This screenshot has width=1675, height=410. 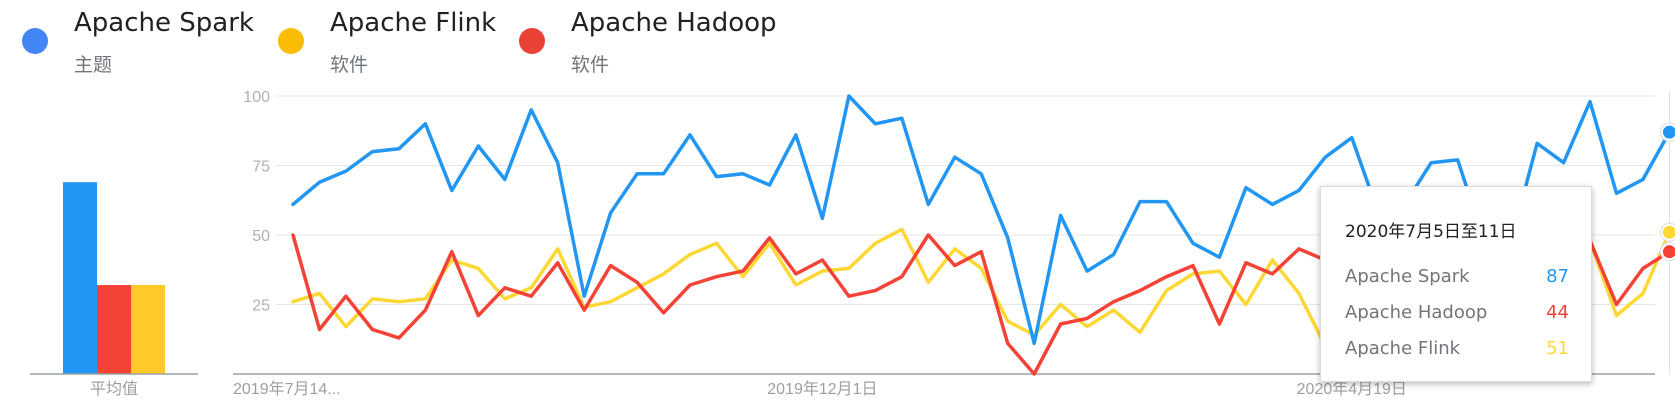 What do you see at coordinates (1557, 312) in the screenshot?
I see `tooltip-series-value: 44` at bounding box center [1557, 312].